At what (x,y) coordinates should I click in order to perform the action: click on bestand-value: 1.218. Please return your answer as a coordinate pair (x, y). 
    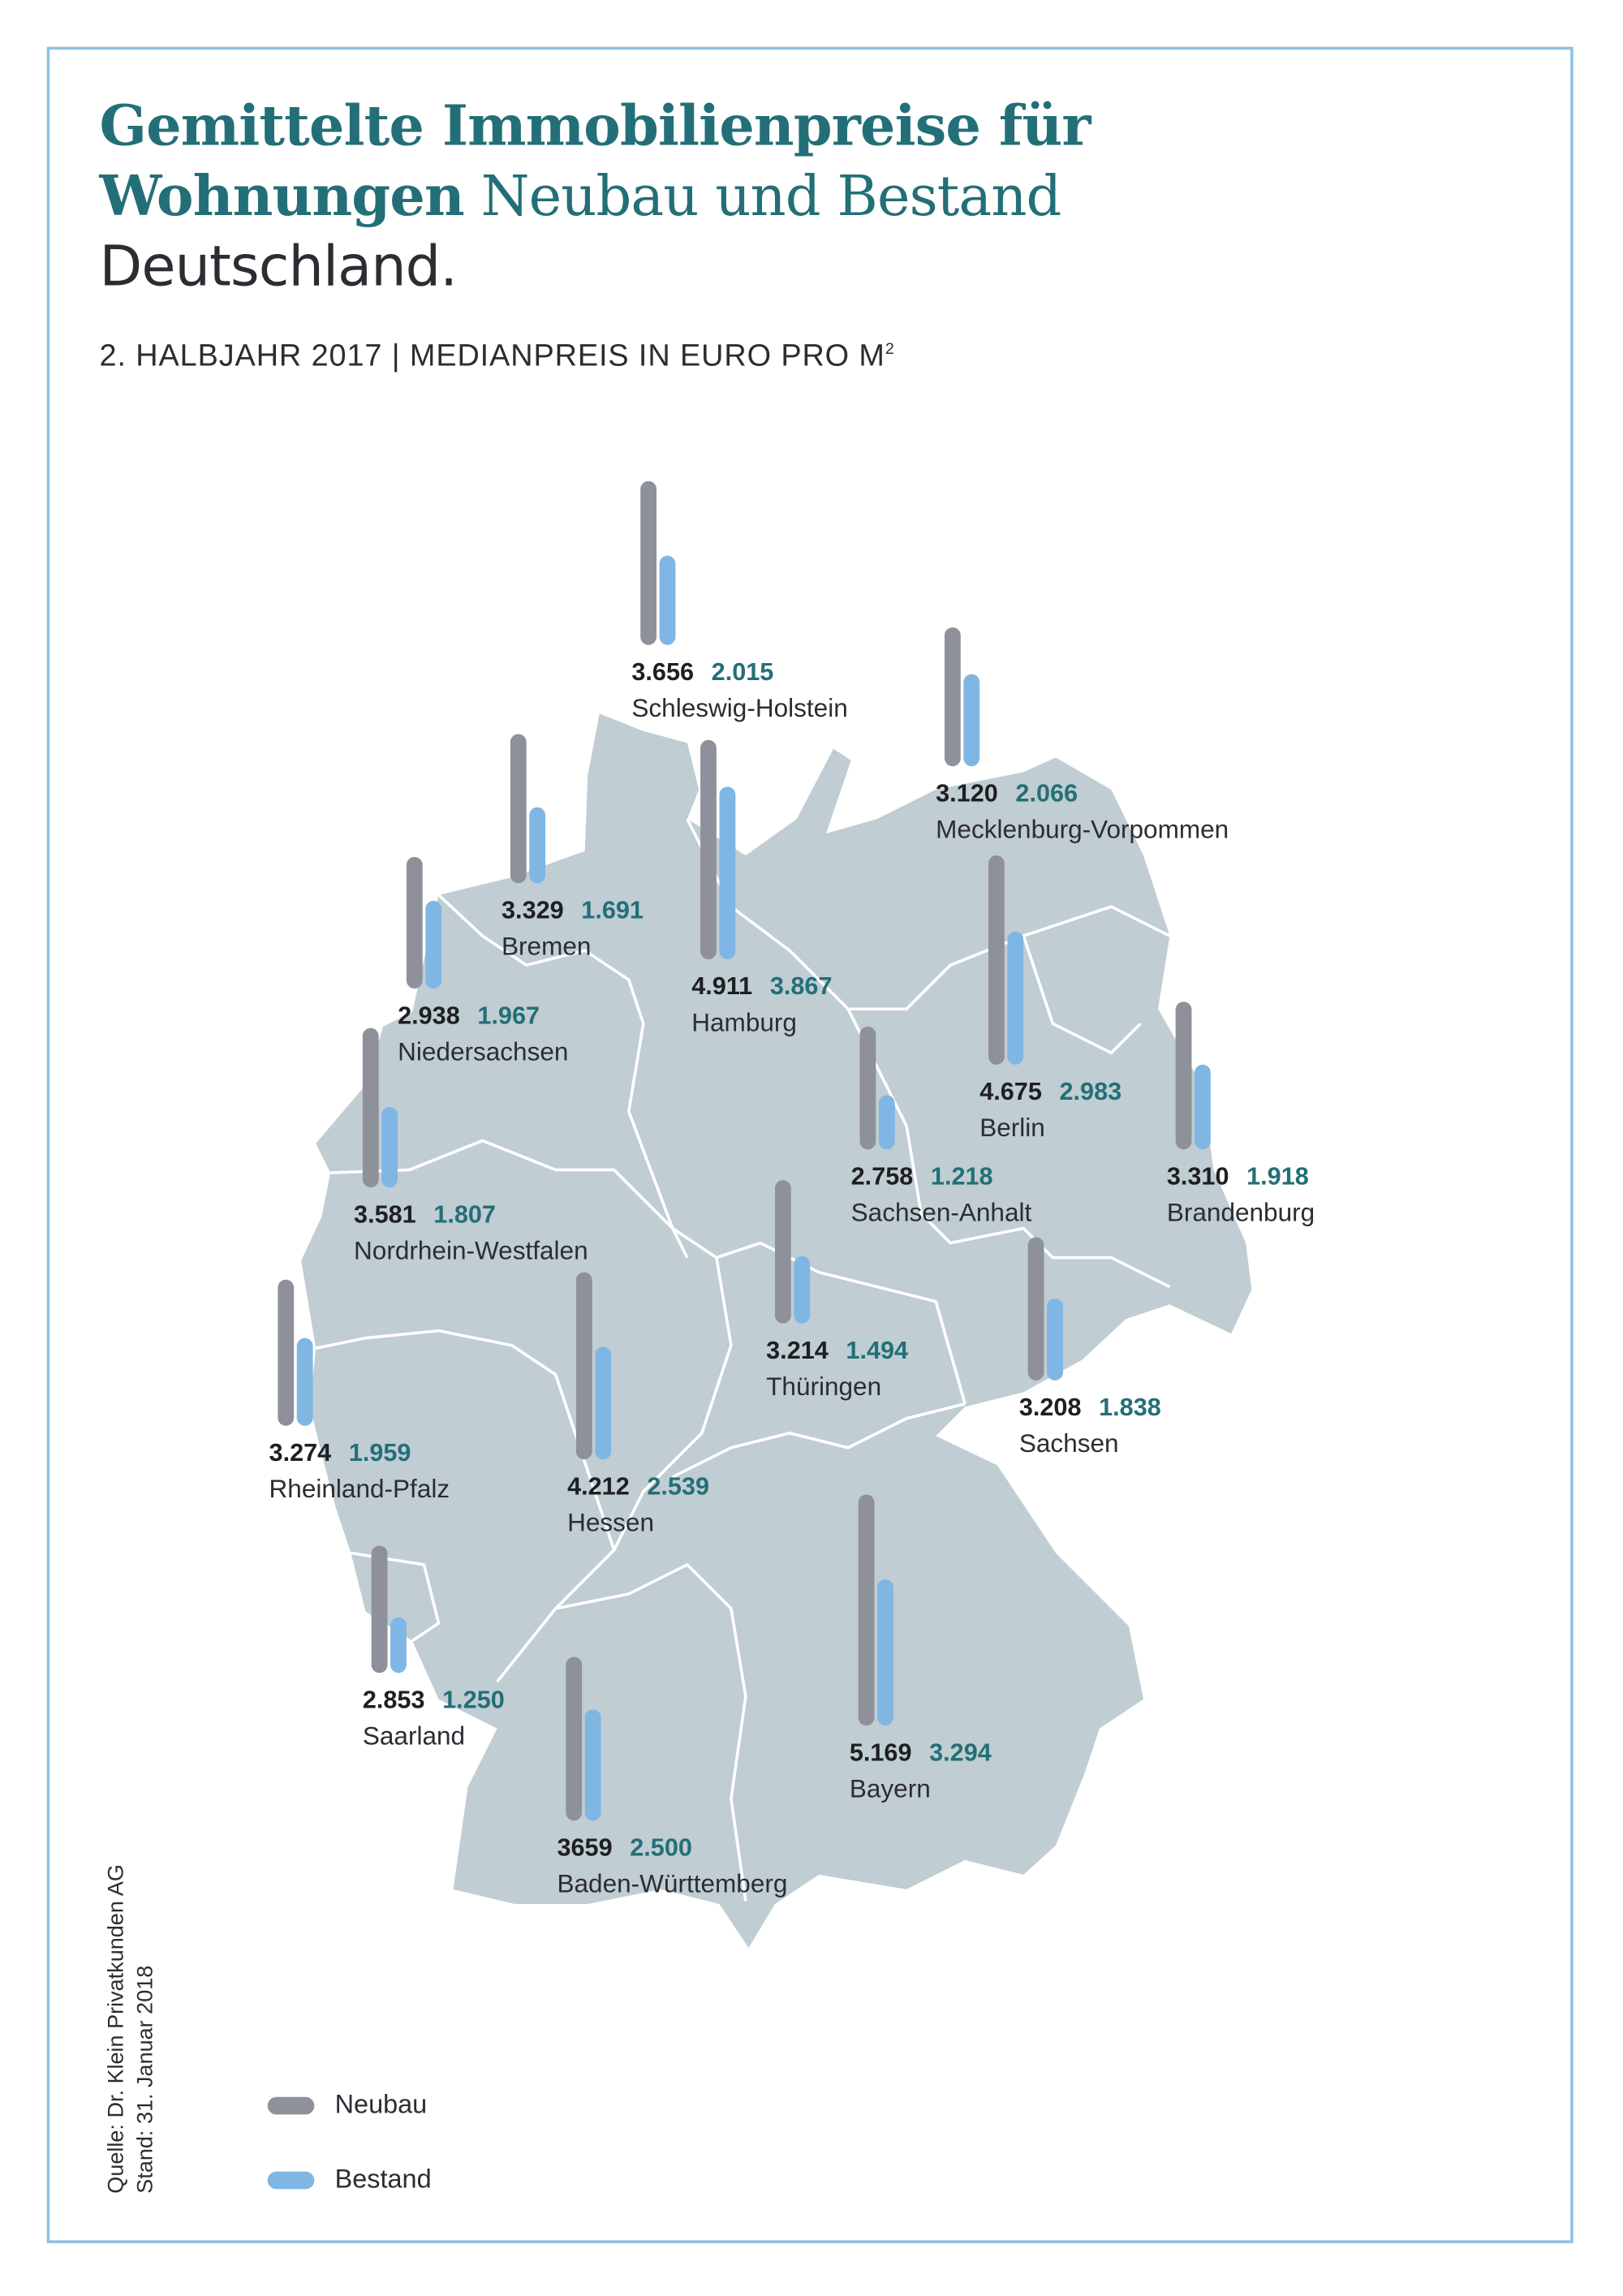
    Looking at the image, I should click on (961, 1177).